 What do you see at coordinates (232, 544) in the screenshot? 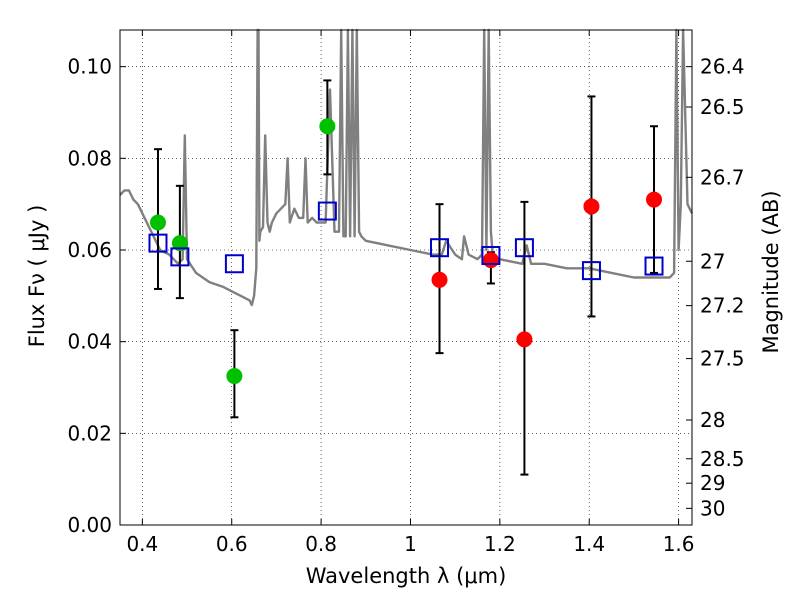
I see `x-tick-label: 0.6` at bounding box center [232, 544].